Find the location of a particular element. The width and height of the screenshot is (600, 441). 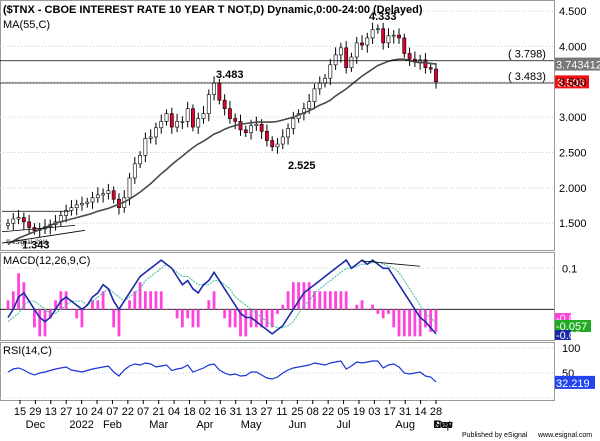

price-tick-label: 3.000 is located at coordinates (573, 118).